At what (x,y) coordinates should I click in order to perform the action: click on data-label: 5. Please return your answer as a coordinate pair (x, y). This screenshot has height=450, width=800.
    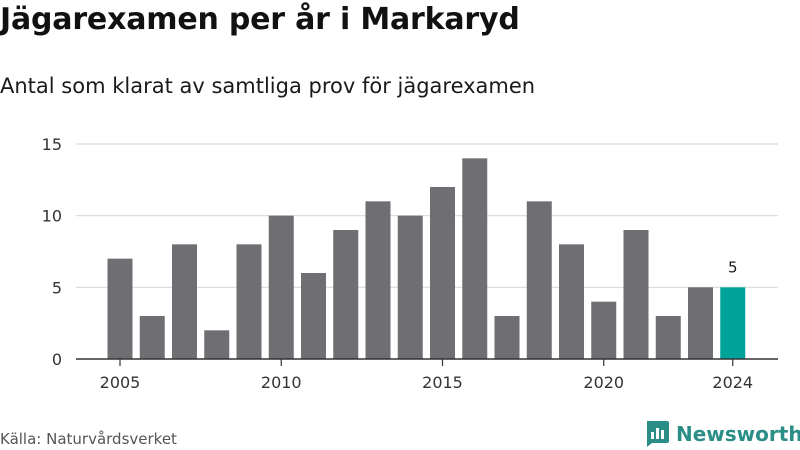
    Looking at the image, I should click on (733, 267).